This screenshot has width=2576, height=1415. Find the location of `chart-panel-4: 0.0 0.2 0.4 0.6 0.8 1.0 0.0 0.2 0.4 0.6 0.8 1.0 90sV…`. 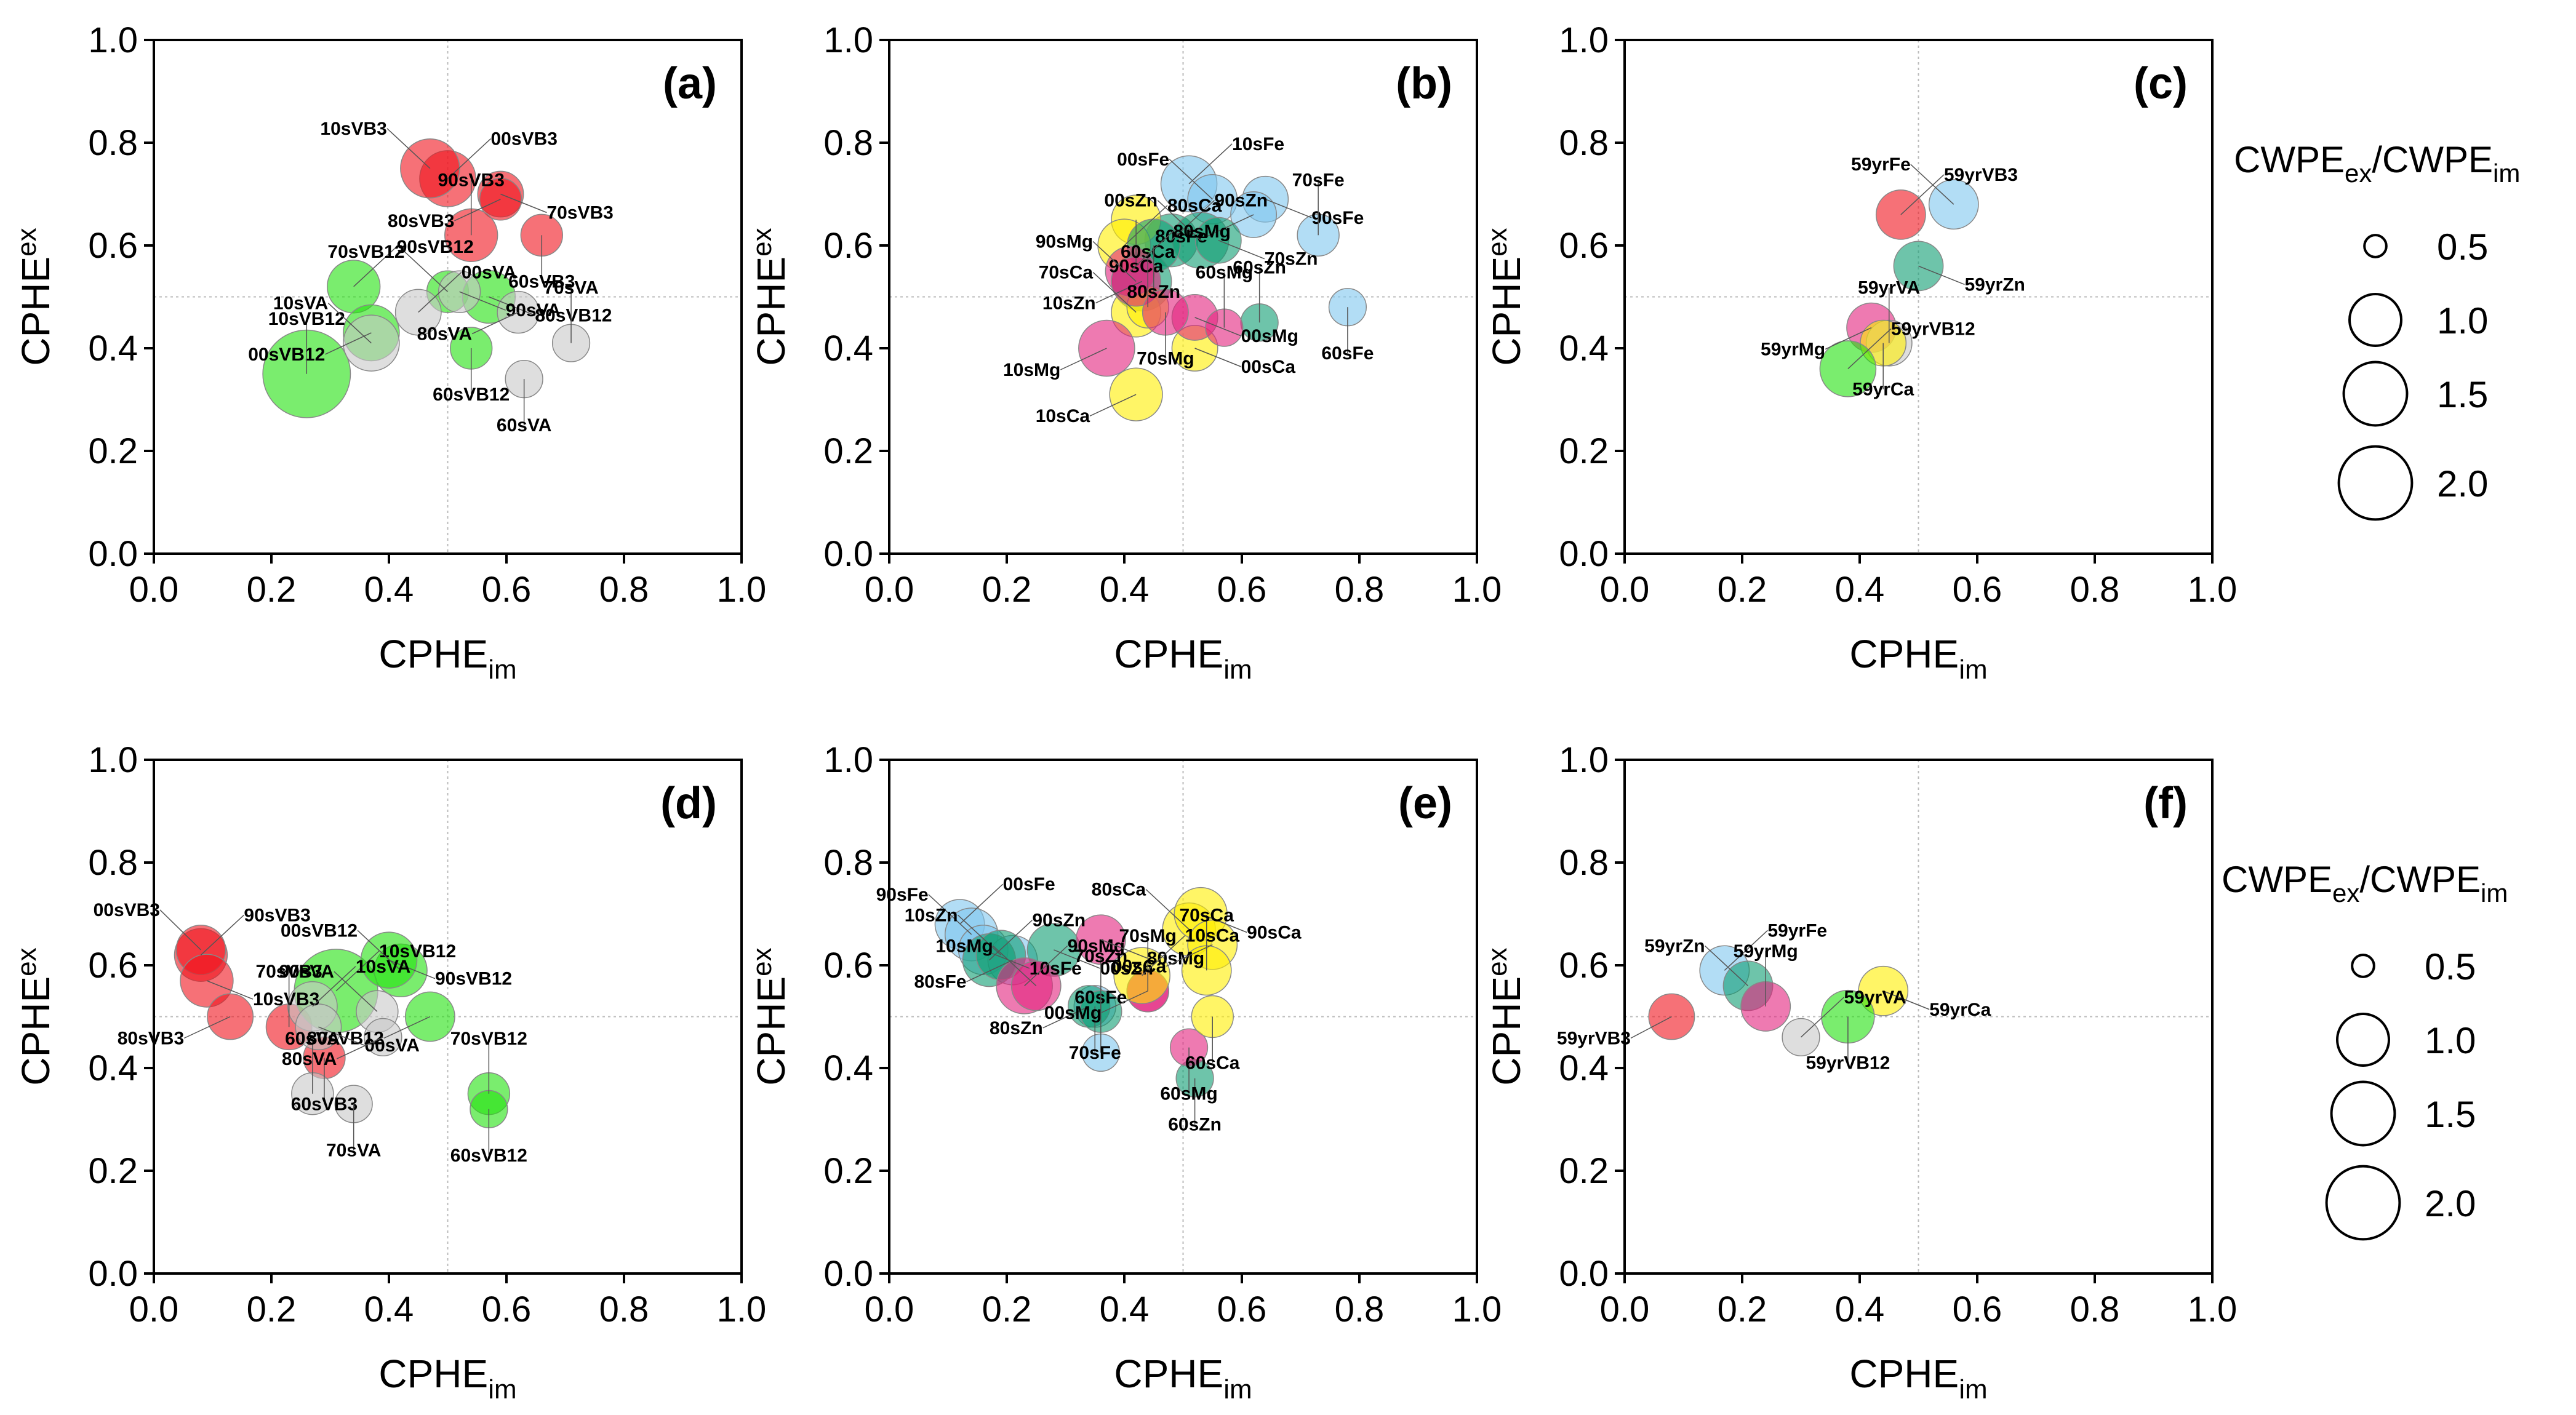

chart-panel-4: 0.0 0.2 0.4 0.6 0.8 1.0 0.0 0.2 0.4 0.6 0.8 1.0 90sV… is located at coordinates (389, 1072).